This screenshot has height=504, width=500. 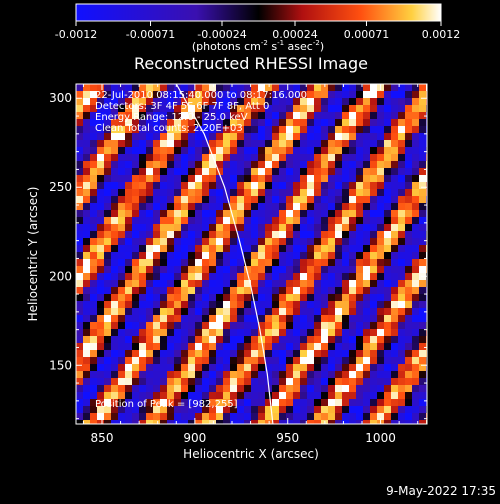 I want to click on y-tick-label: 300, so click(x=60, y=98).